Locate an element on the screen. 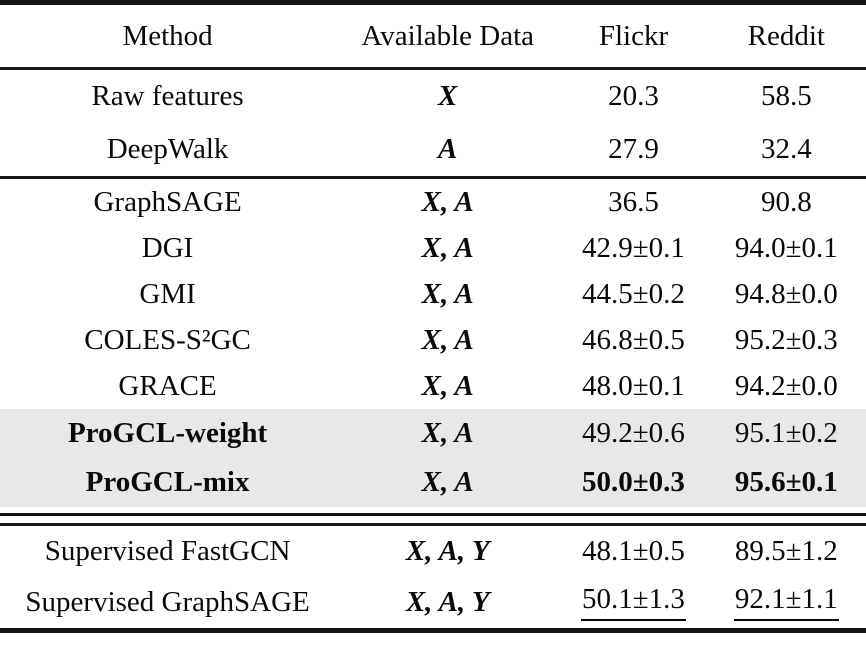  table-row-graphsage: GraphSAGE X, A 36.5 90.8 is located at coordinates (433, 202).